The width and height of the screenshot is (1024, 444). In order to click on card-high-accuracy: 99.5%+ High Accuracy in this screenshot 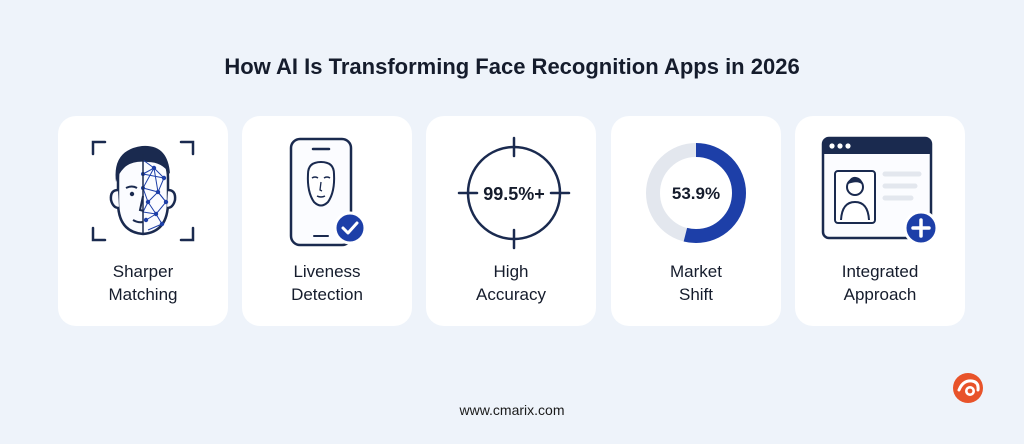, I will do `click(511, 221)`.